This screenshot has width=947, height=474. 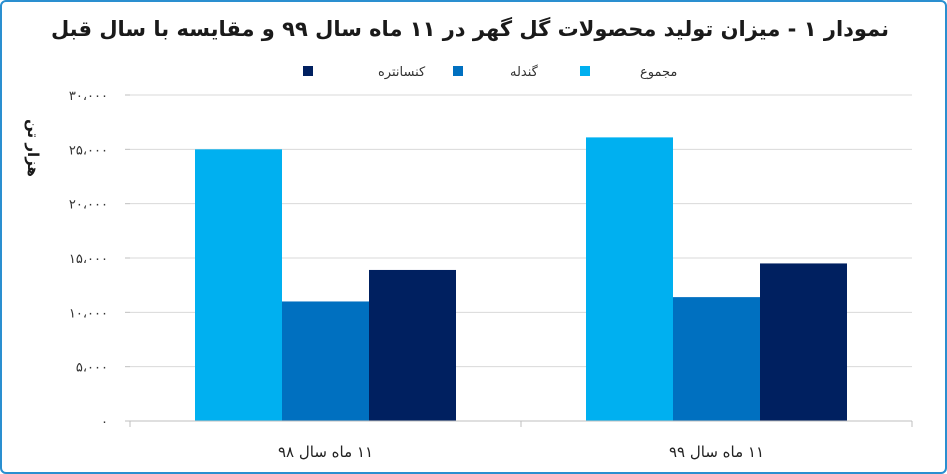 I want to click on y-tick-label: ۲۵،۰۰۰, so click(x=88, y=150).